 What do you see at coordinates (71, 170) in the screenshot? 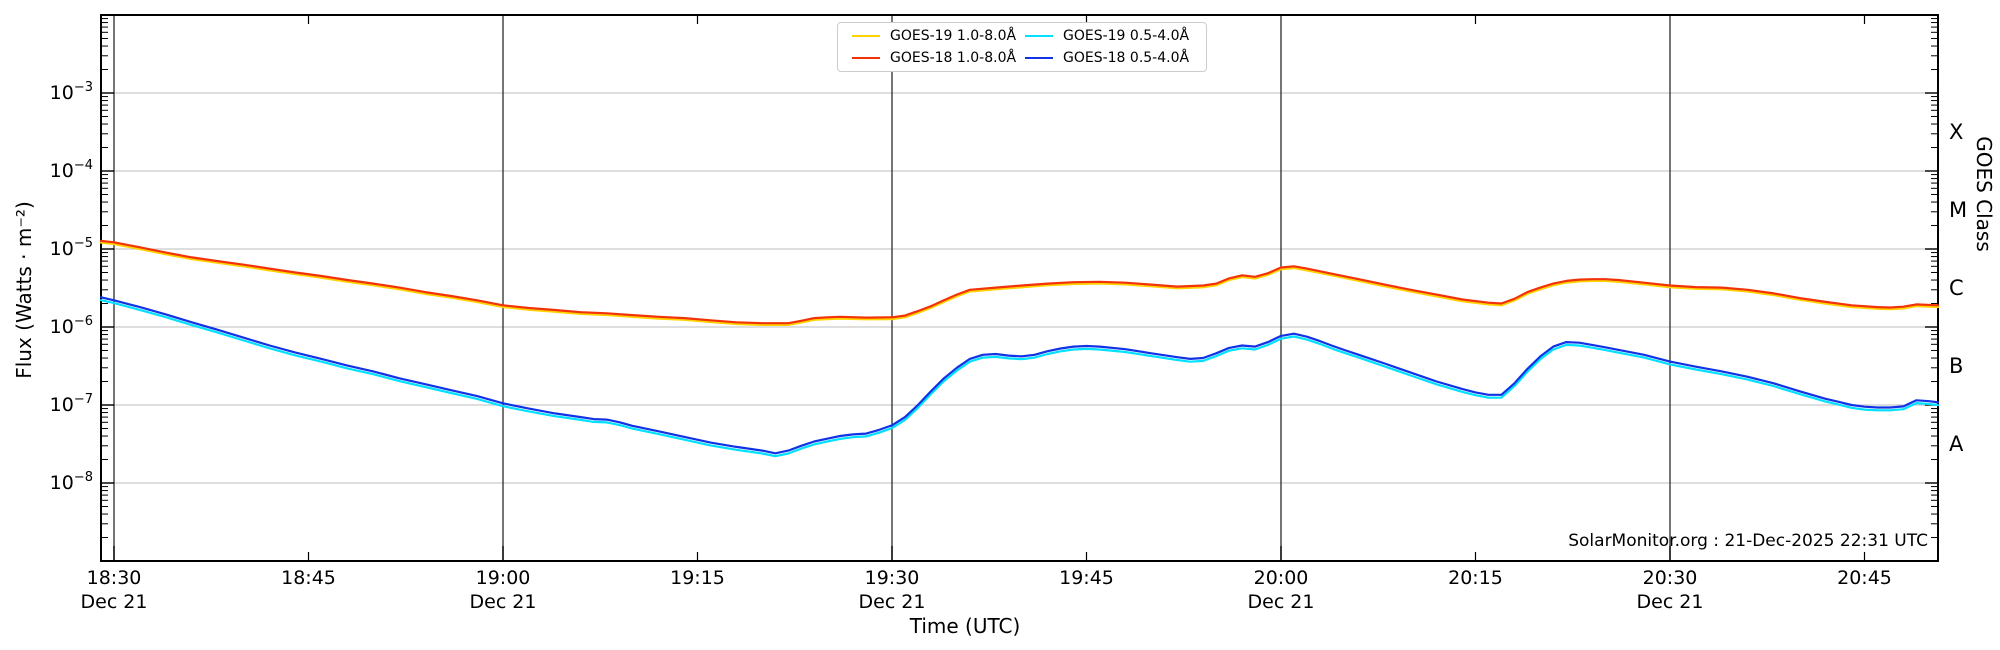
I see `y-tick-label: 10⁻⁴` at bounding box center [71, 170].